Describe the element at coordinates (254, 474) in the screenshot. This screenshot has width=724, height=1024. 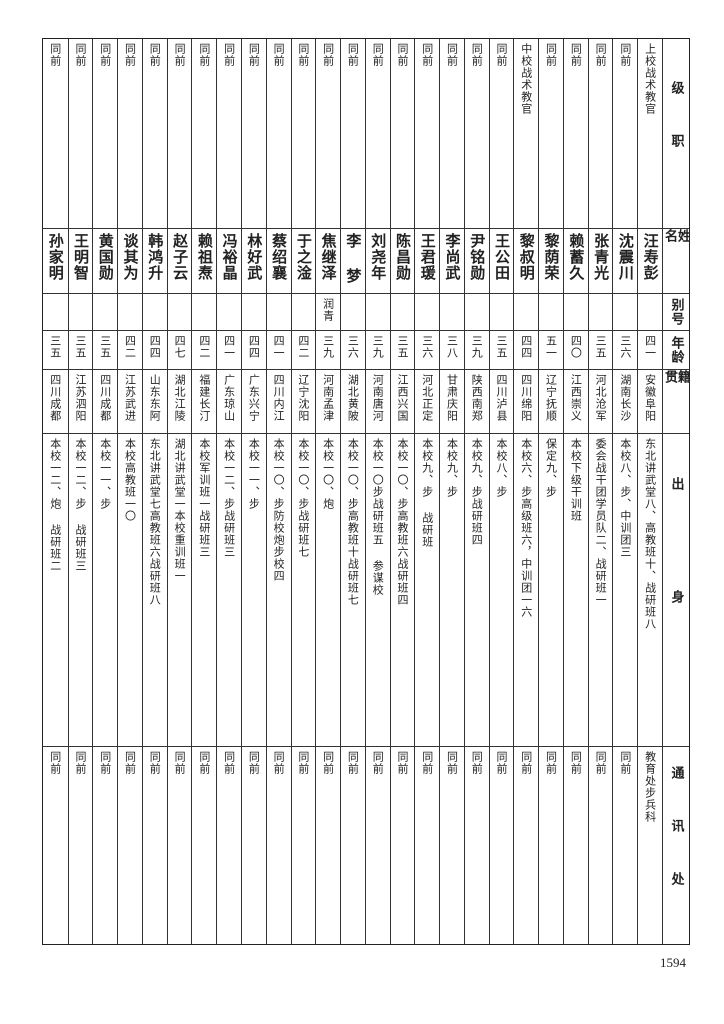
I see `background-cell-text: 本校一一、步` at that location.